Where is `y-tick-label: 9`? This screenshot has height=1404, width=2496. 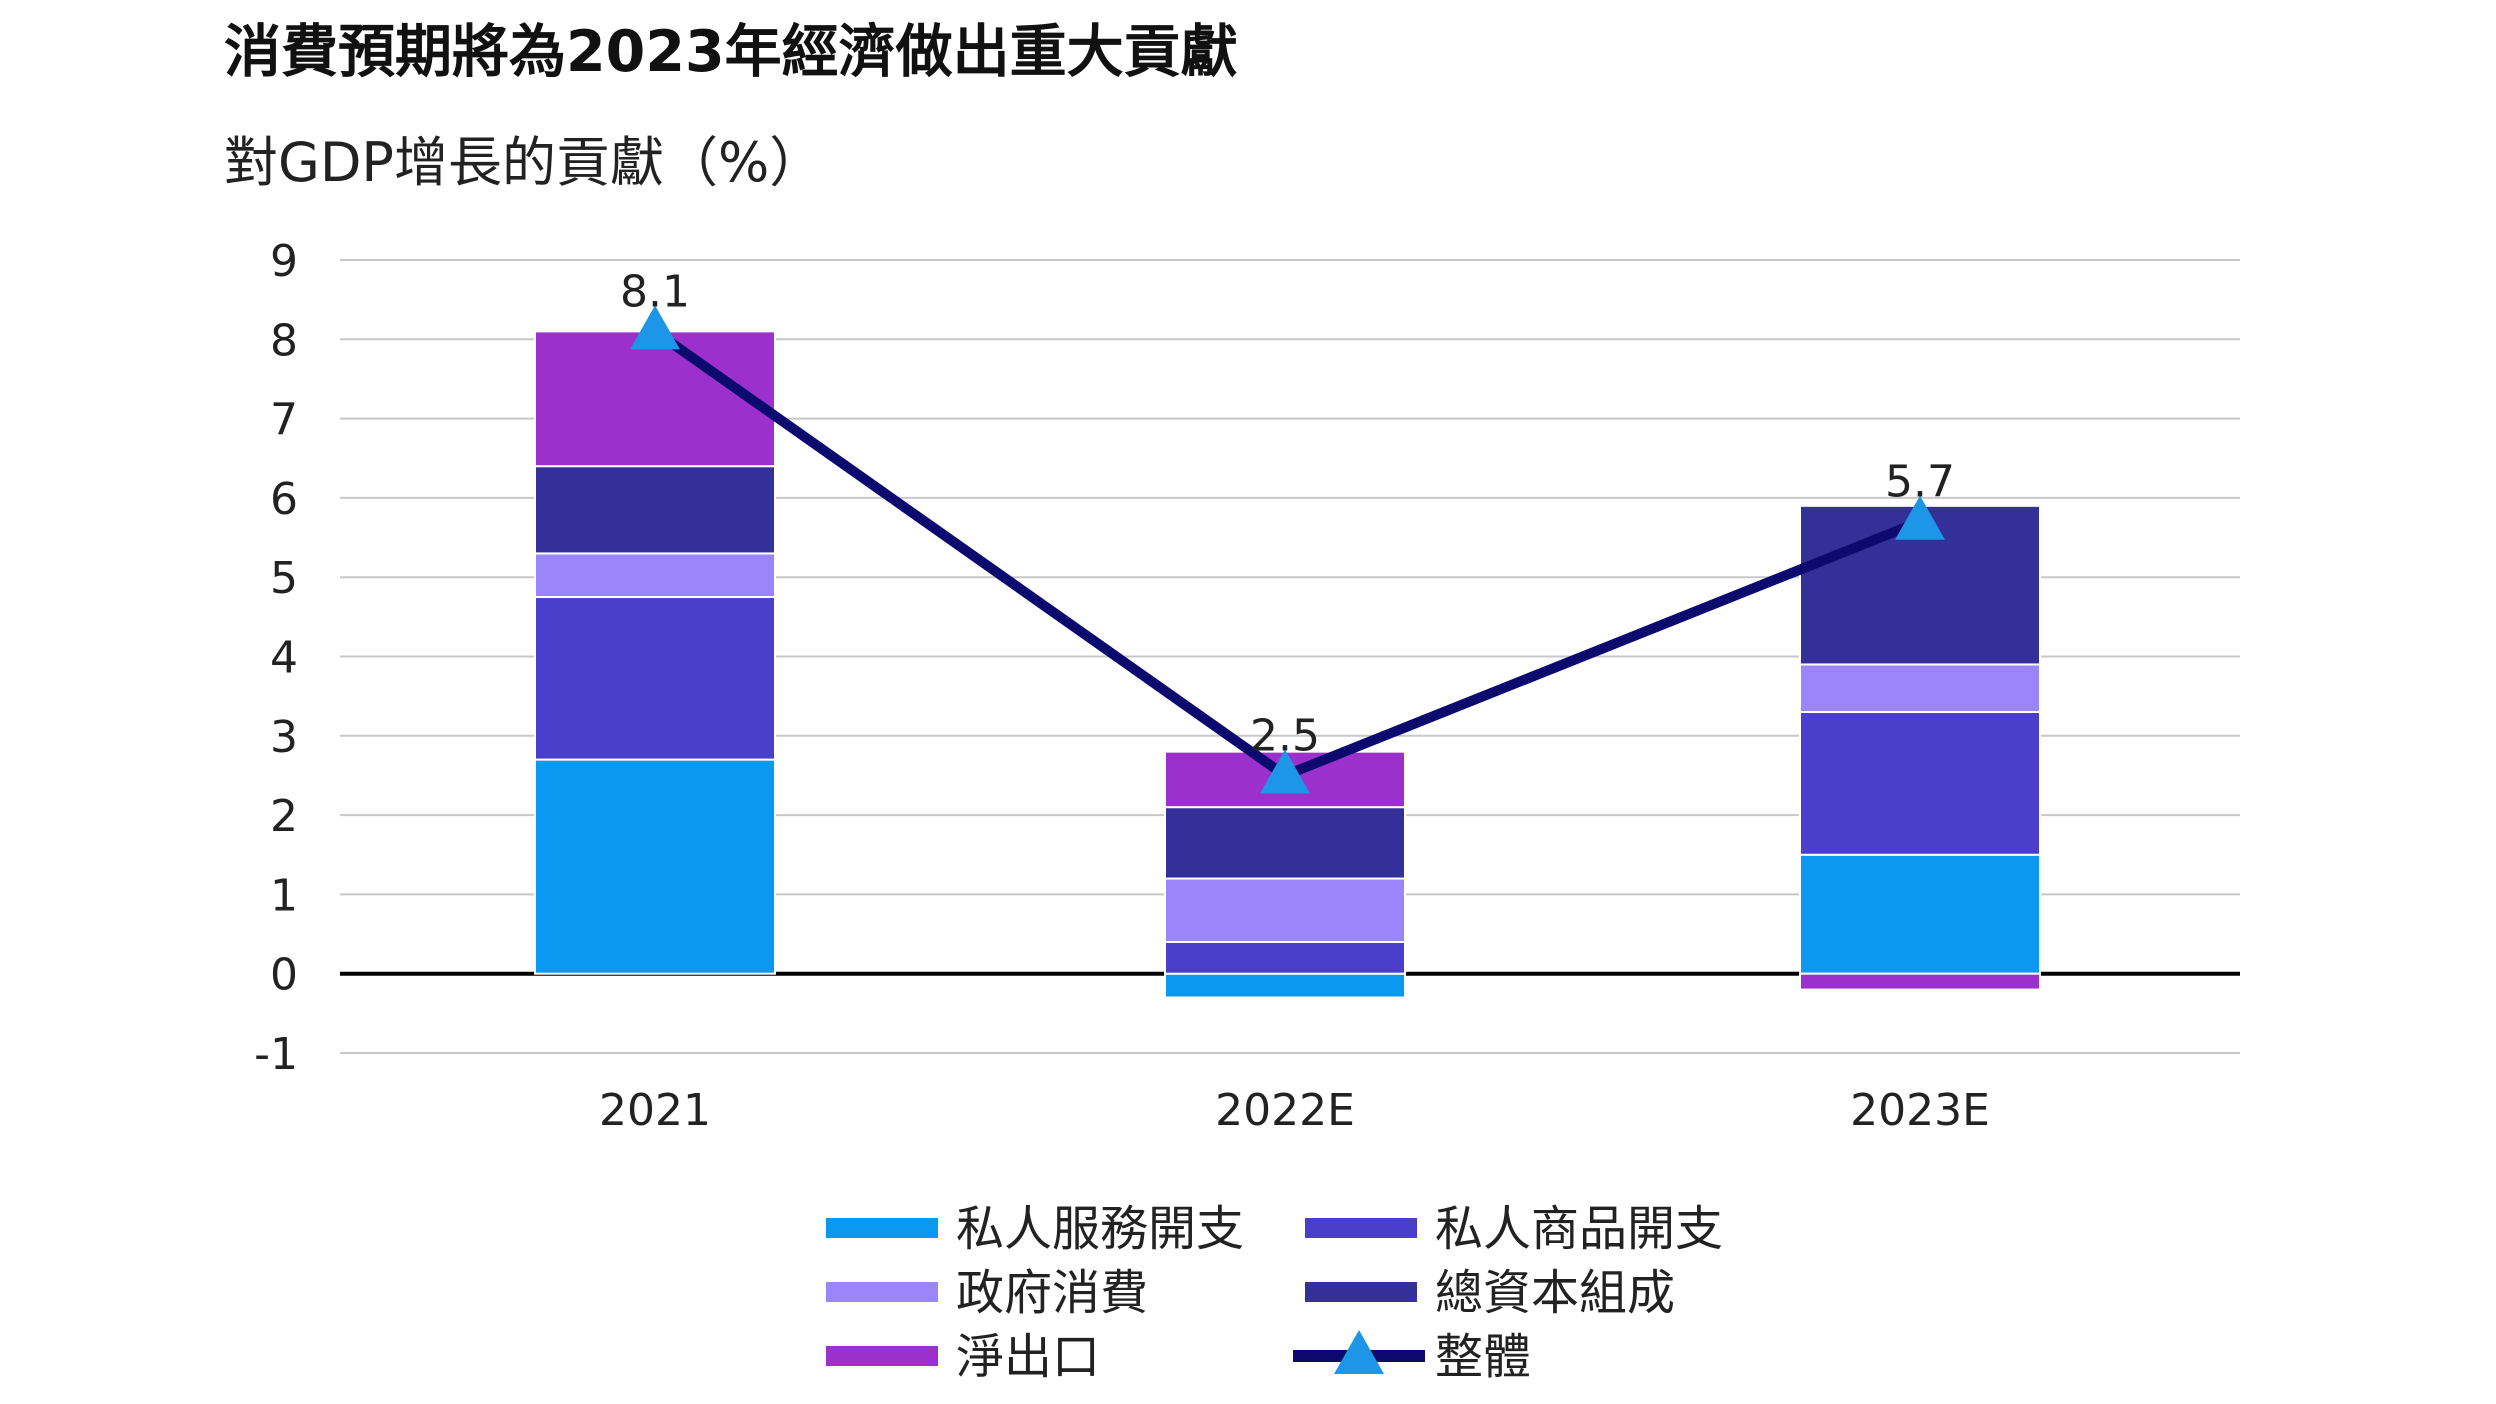
y-tick-label: 9 is located at coordinates (284, 261).